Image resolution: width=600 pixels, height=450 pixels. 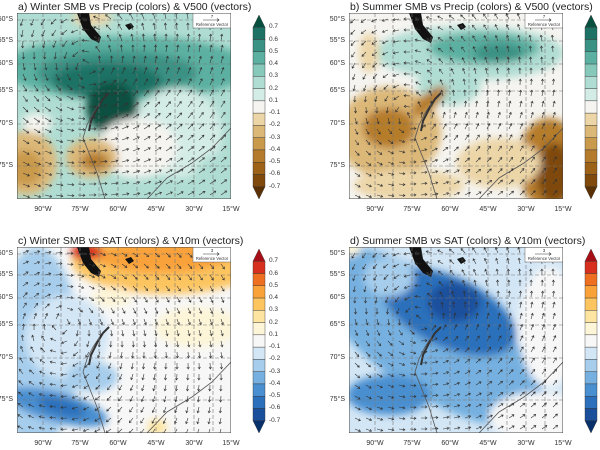 What do you see at coordinates (212, 16) in the screenshot?
I see `reference-vector-value: 7` at bounding box center [212, 16].